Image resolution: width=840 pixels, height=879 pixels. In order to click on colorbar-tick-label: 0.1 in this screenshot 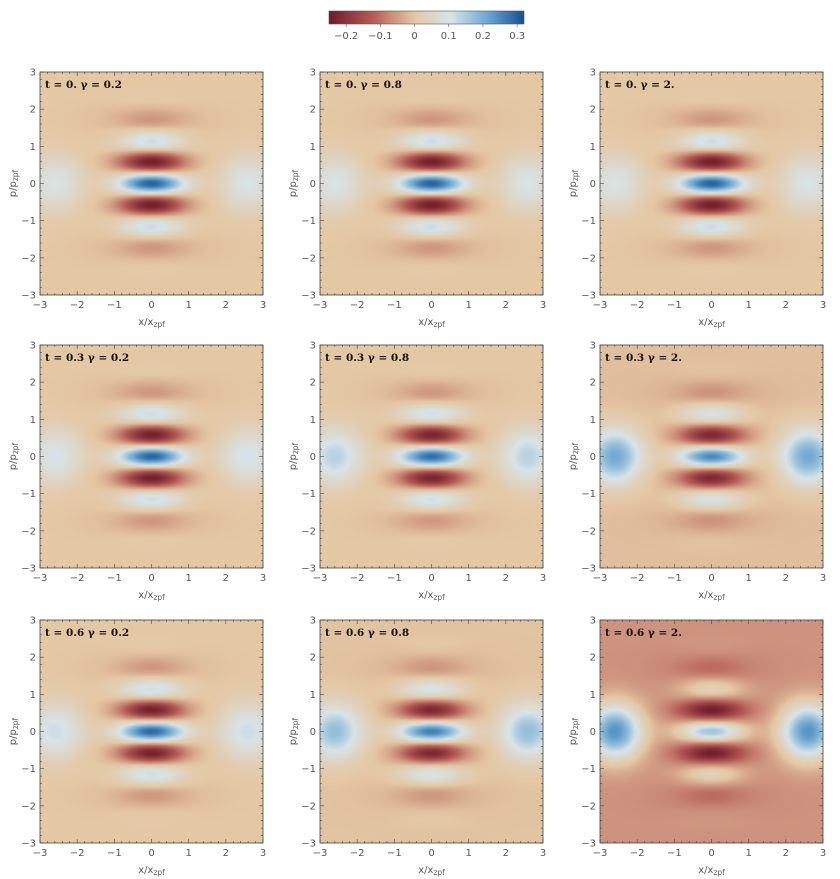, I will do `click(449, 36)`.